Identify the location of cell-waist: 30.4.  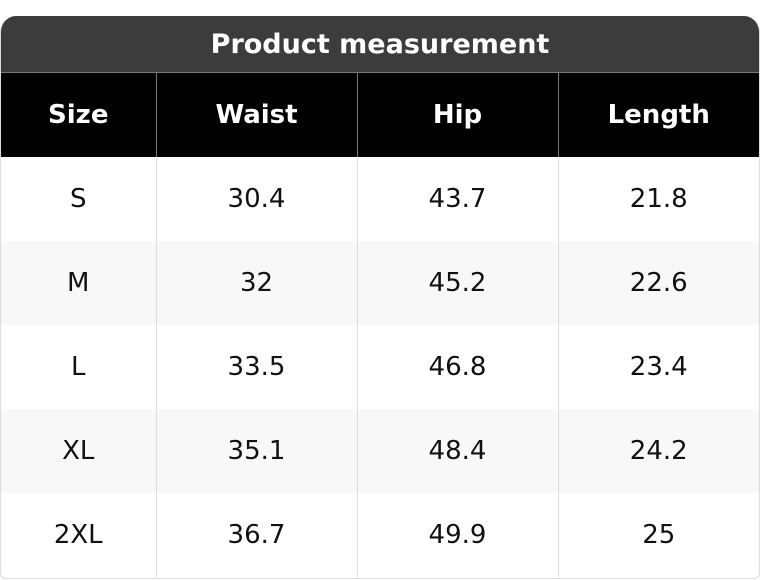
(256, 199).